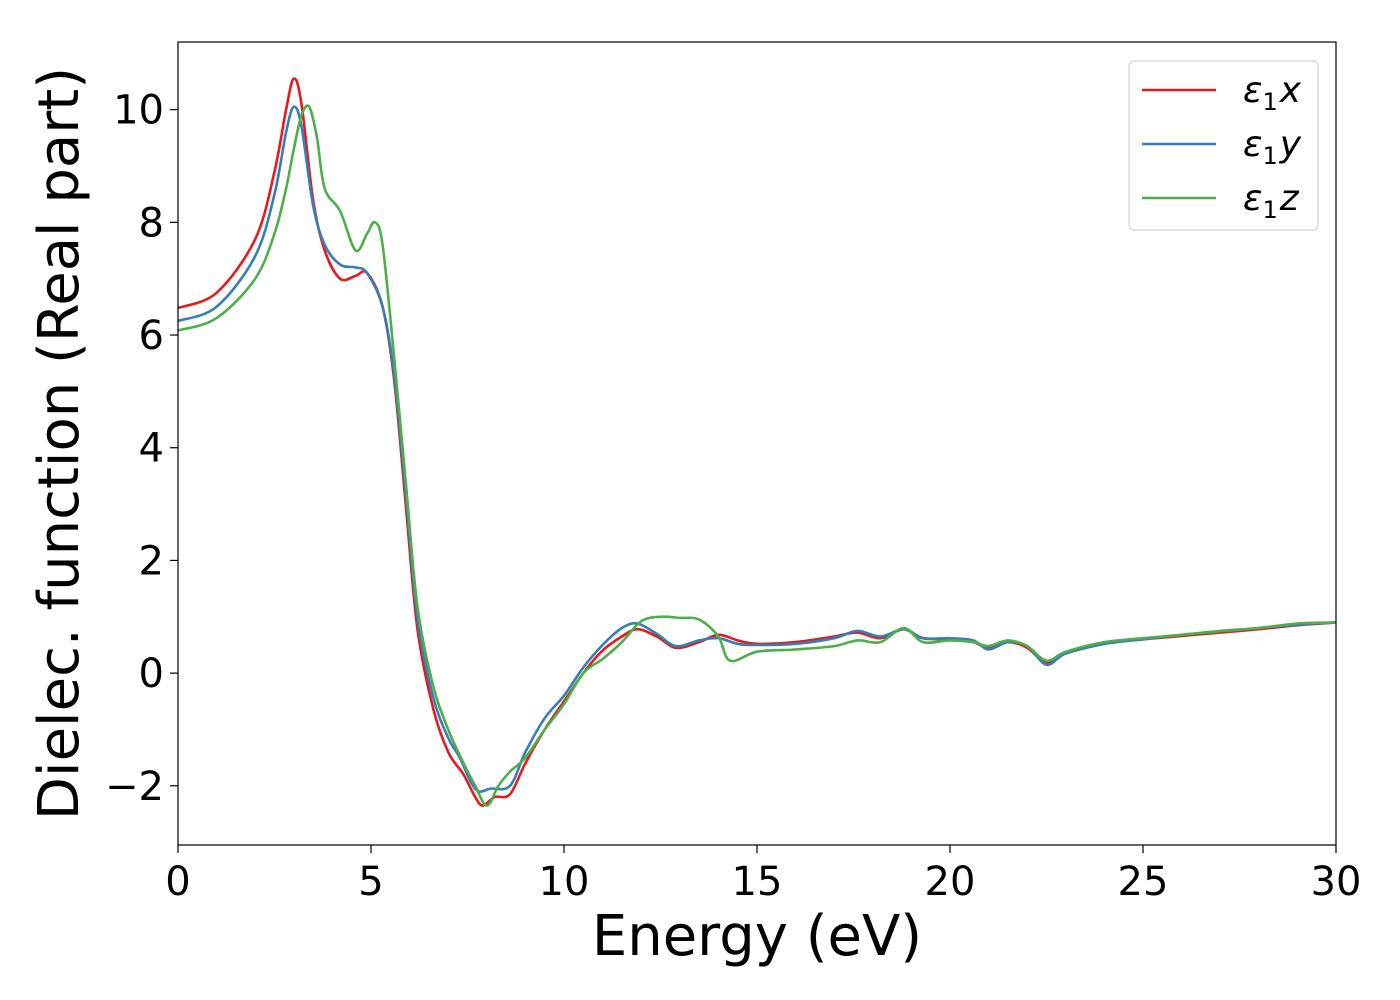  Describe the element at coordinates (151, 223) in the screenshot. I see `y-tick-label: 8` at that location.